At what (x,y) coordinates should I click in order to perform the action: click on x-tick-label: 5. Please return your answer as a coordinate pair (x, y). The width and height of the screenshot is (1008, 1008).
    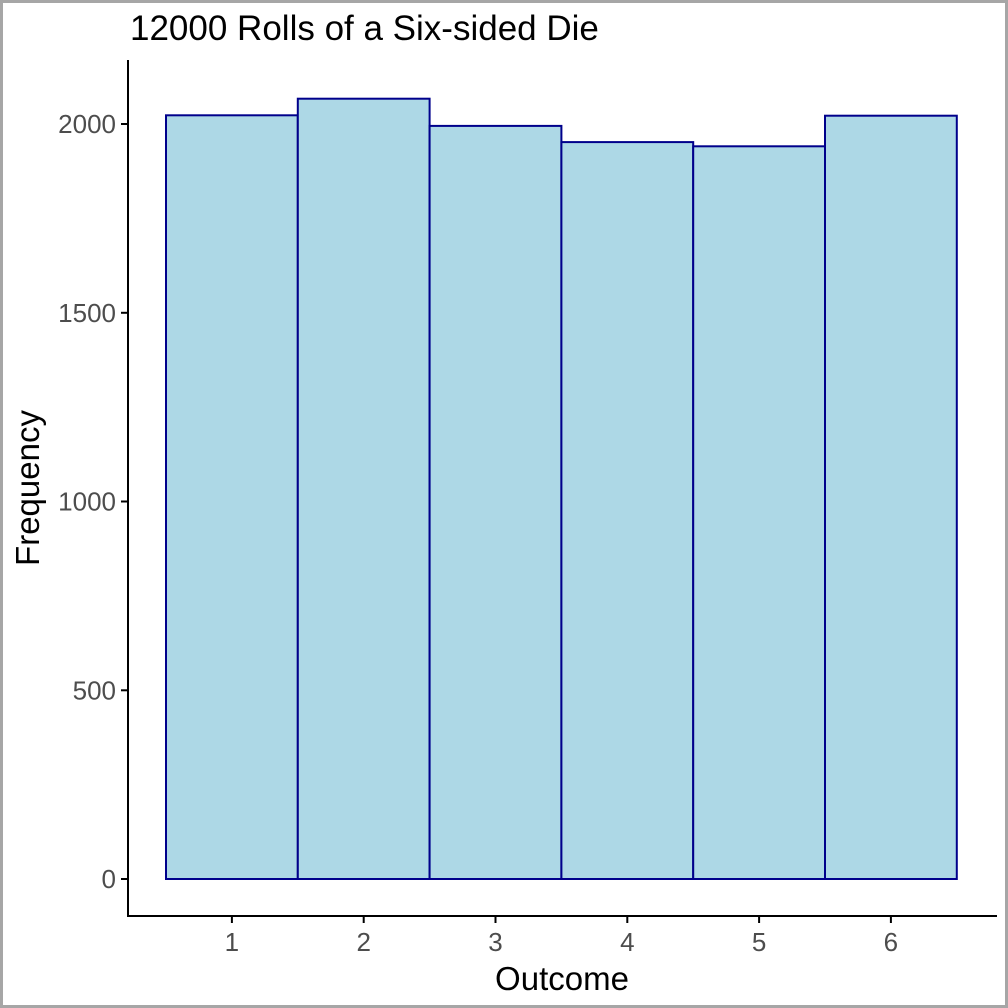
    Looking at the image, I should click on (759, 942).